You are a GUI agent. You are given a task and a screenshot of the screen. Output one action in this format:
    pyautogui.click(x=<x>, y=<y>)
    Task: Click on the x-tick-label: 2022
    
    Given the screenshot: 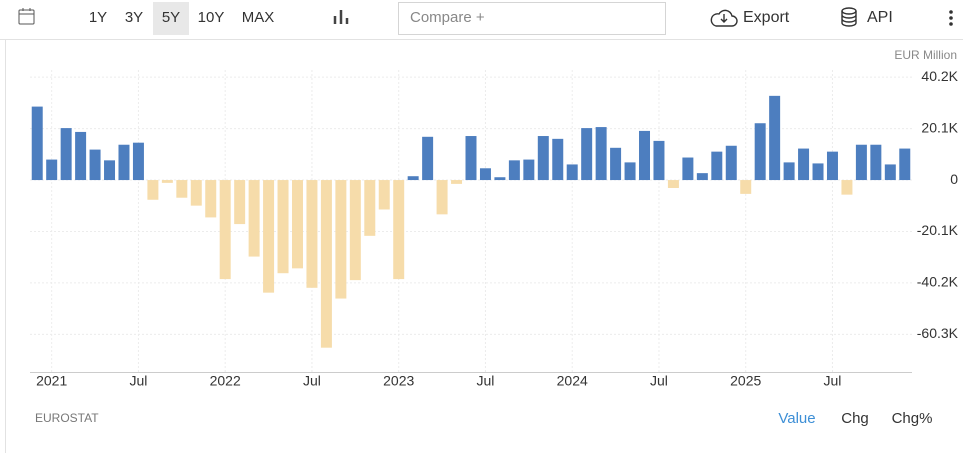 What is the action you would take?
    pyautogui.click(x=225, y=381)
    